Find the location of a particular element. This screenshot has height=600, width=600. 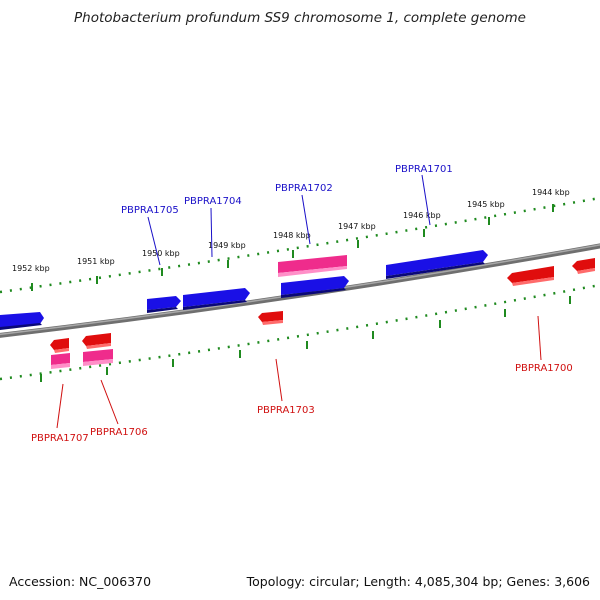

accession-text: Accession: NC_006370 is located at coordinates (80, 581).